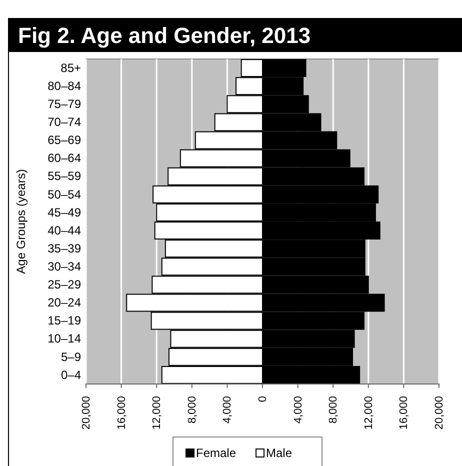  What do you see at coordinates (65, 122) in the screenshot?
I see `y-tick-label: 70–74` at bounding box center [65, 122].